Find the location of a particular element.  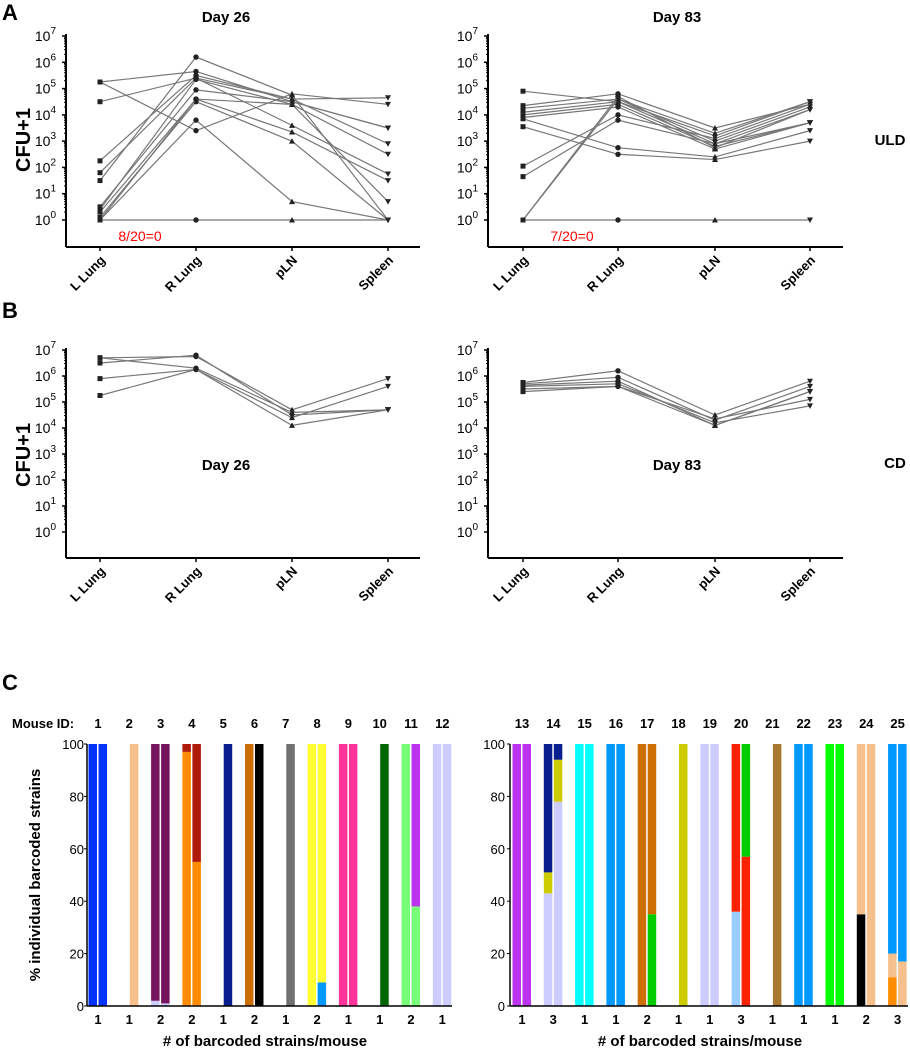

mouse-bar-group-21: 21 1 is located at coordinates (773, 871).